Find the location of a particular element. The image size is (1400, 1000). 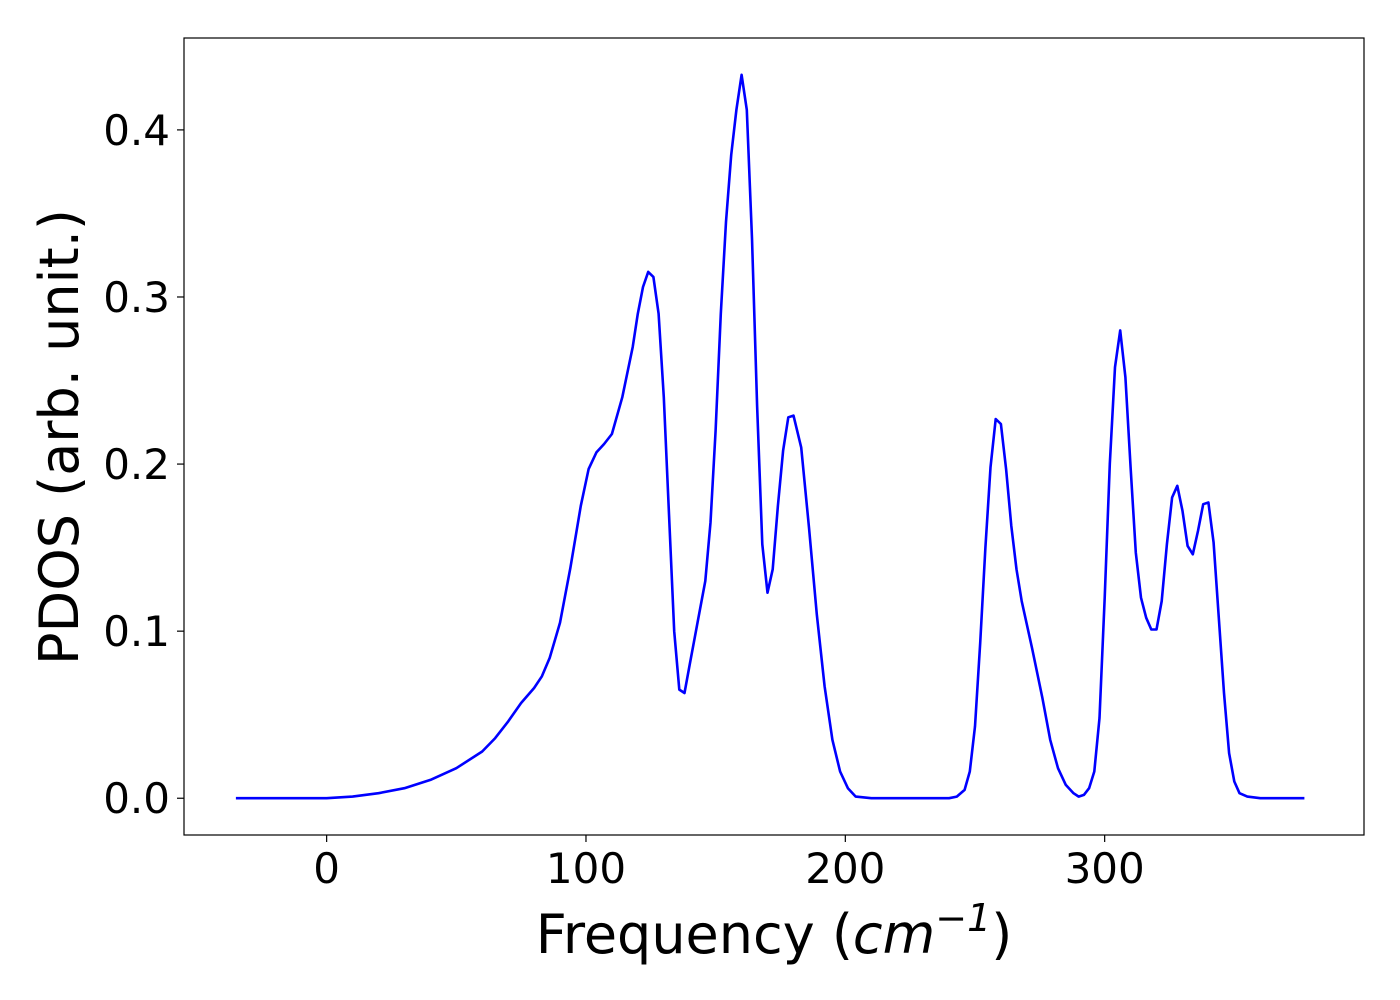

y-tick-label: 0.3 is located at coordinates (136, 297).